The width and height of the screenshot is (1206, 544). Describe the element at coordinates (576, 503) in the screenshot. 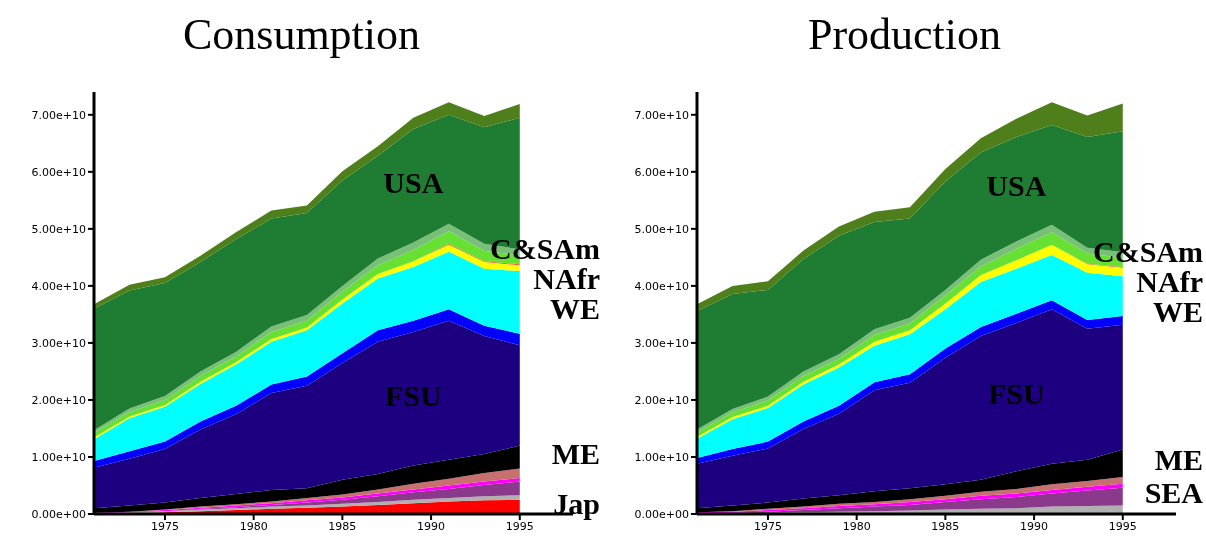

I see `series-label: Jap` at that location.